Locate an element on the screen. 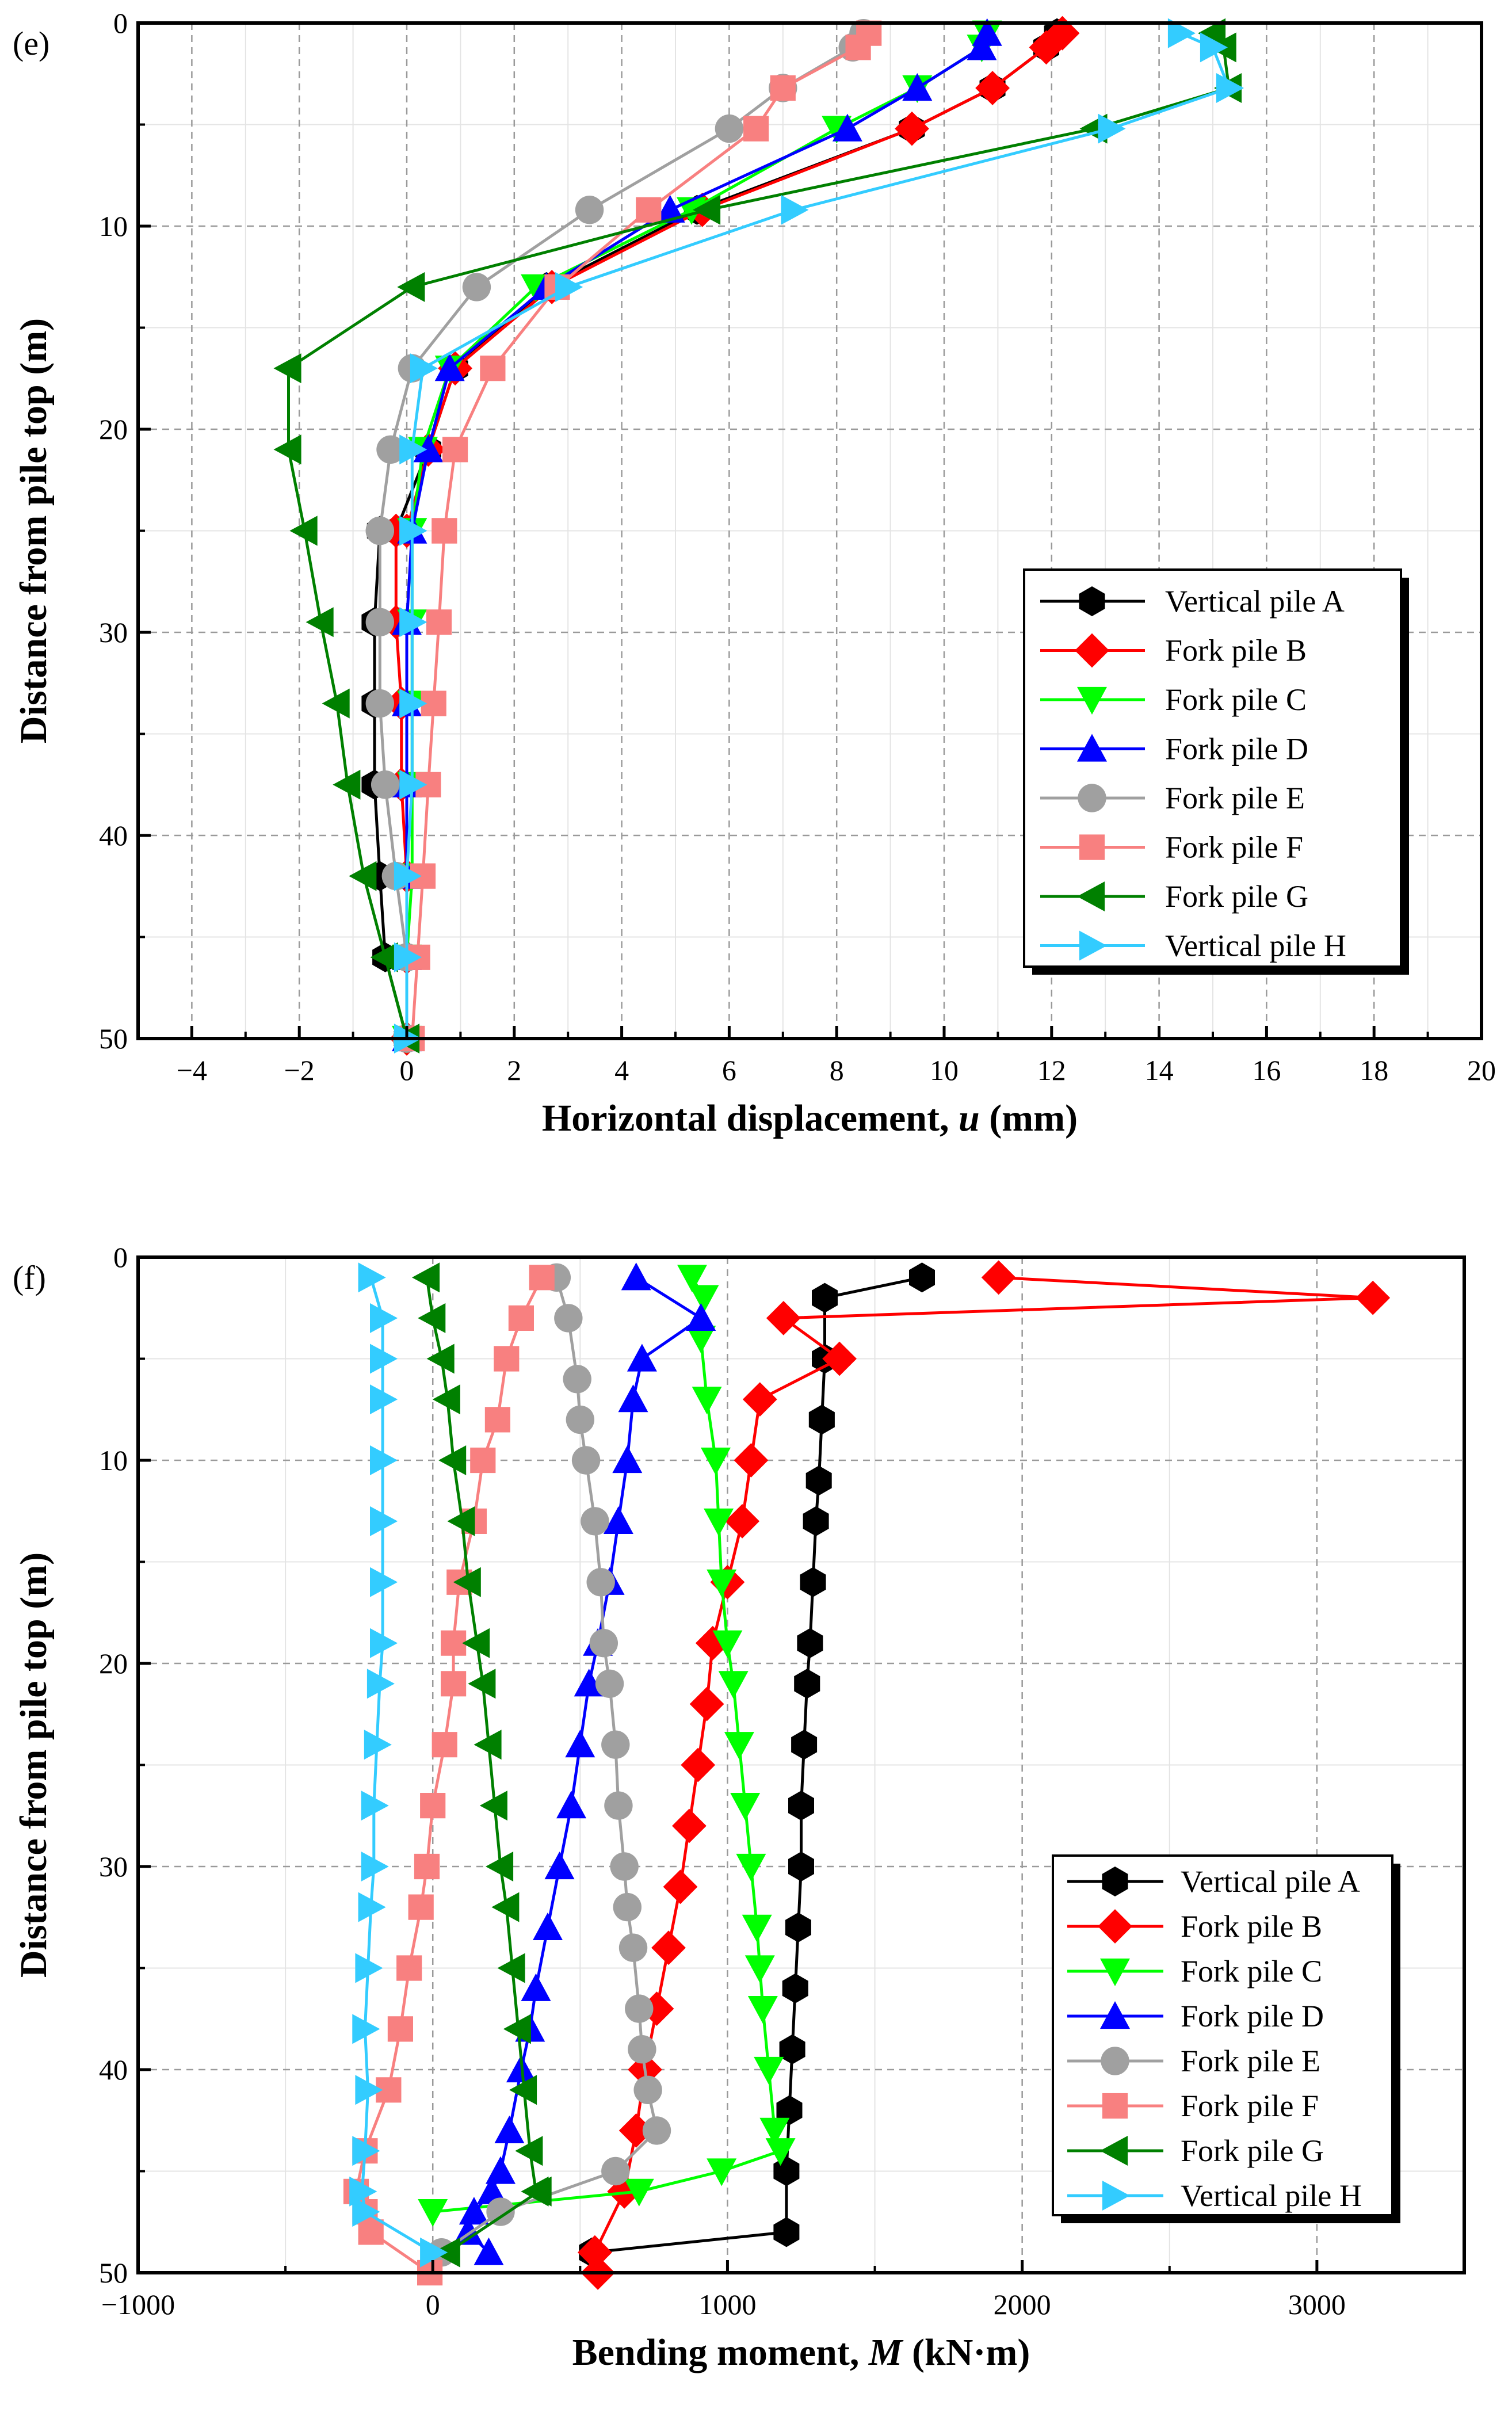 This screenshot has width=1512, height=2416. legend-entry: Fork pile B is located at coordinates (1194, 1926).